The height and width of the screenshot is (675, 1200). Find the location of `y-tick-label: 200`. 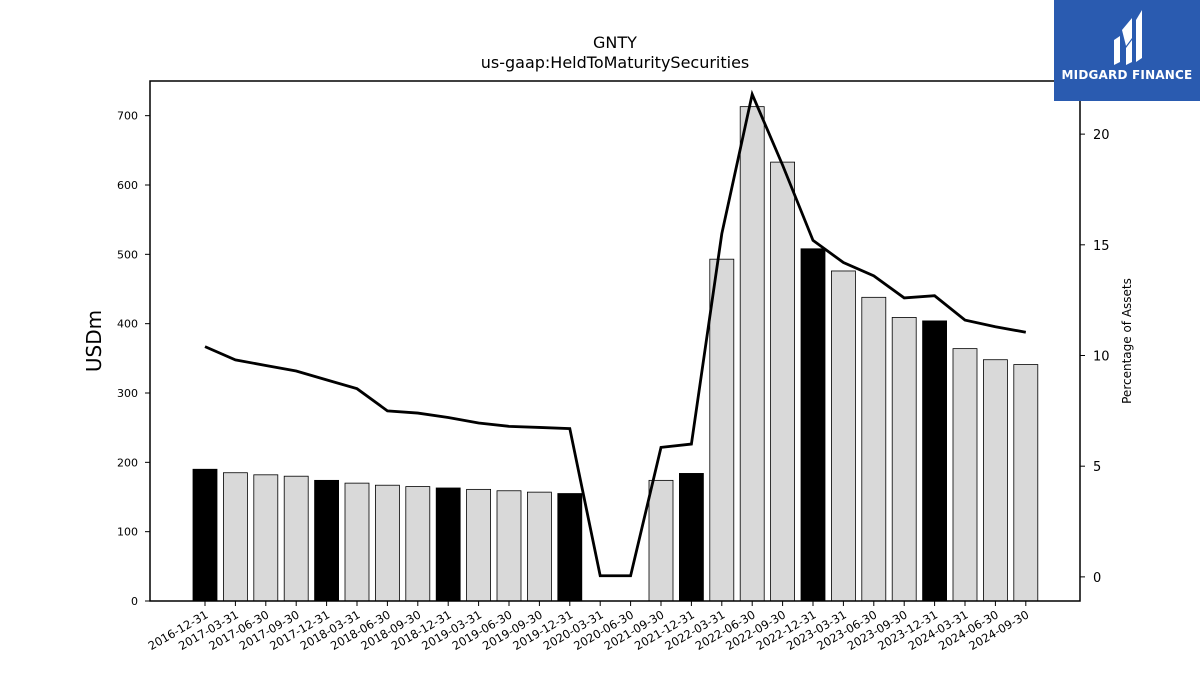

y-tick-label: 200 is located at coordinates (127, 462).